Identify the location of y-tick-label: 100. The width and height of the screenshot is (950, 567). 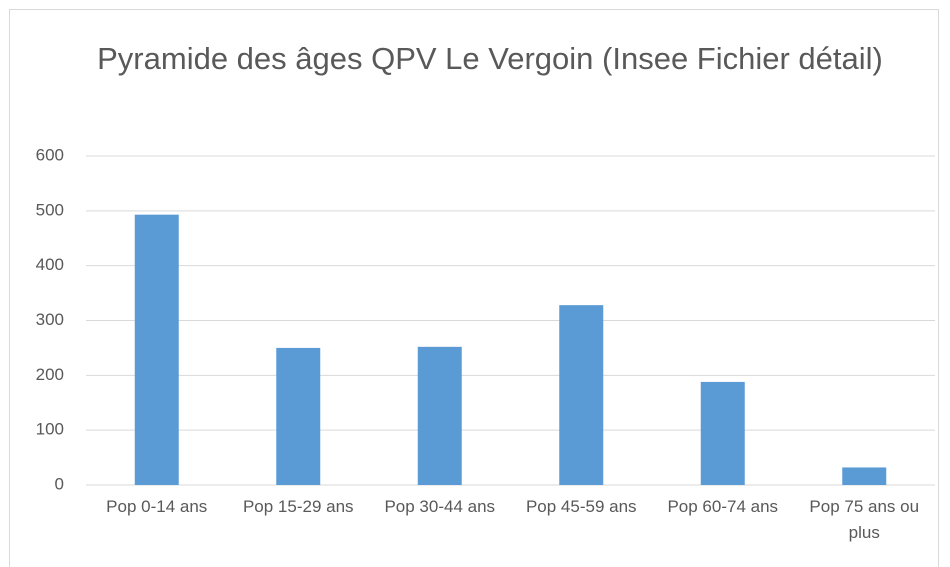
(50, 429).